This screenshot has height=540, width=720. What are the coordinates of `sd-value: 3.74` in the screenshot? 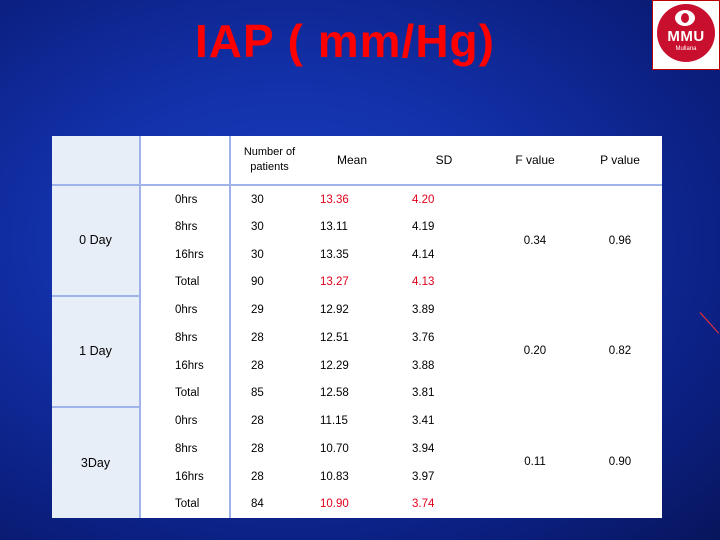 It's located at (423, 504).